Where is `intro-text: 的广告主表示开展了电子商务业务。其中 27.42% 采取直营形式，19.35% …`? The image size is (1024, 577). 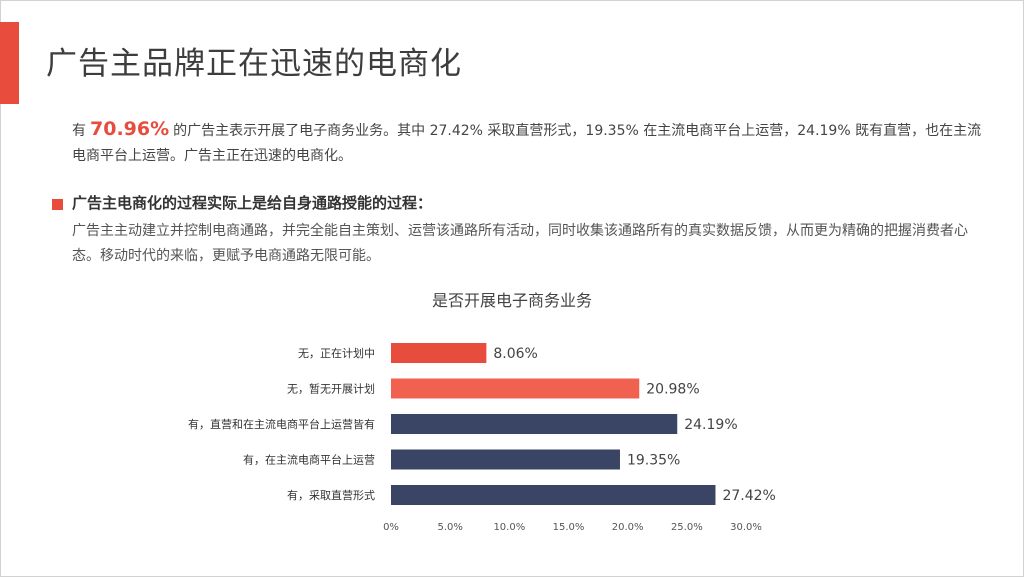 intro-text: 的广告主表示开展了电子商务业务。其中 27.42% 采取直营形式，19.35% … is located at coordinates (527, 143).